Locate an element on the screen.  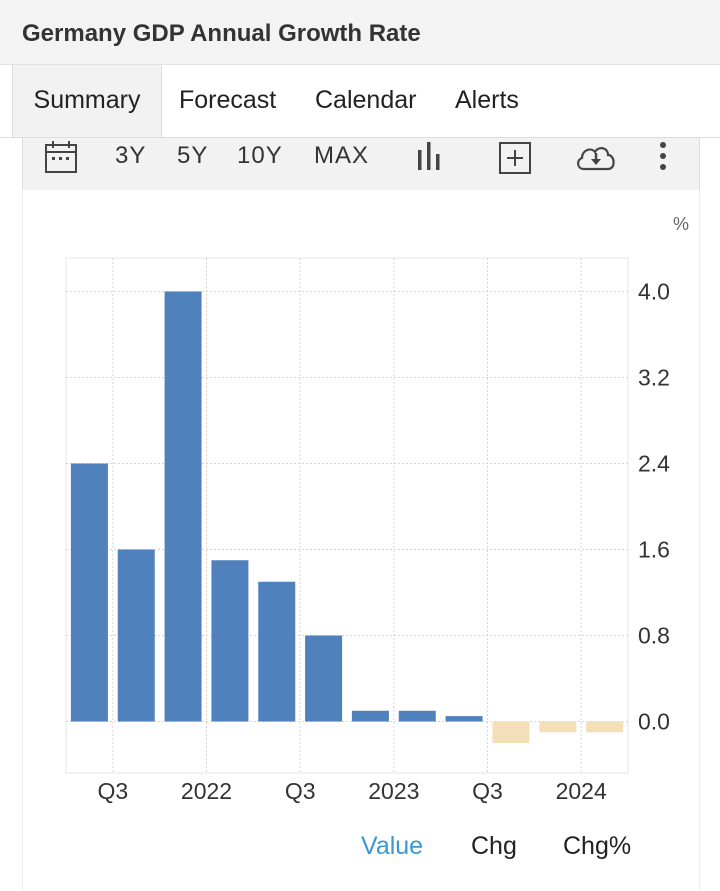
title-bar: Germany GDP Annual Growth Rate is located at coordinates (360, 32).